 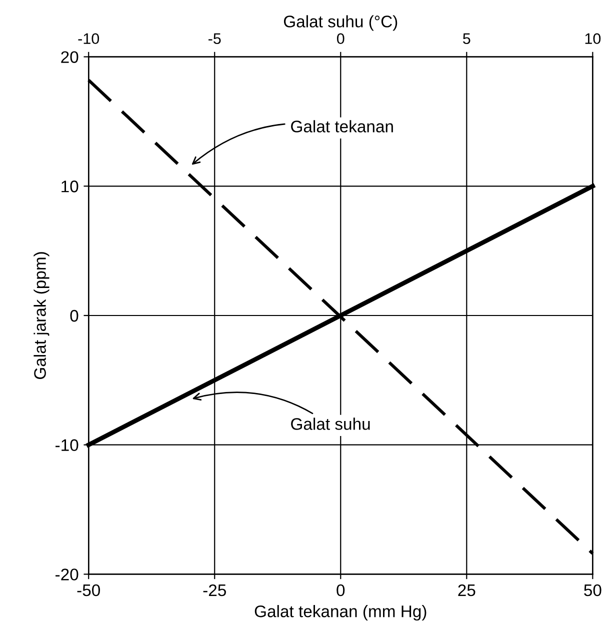 I want to click on x-axis-title: Galat tekanan (mm Hg), so click(x=340, y=613).